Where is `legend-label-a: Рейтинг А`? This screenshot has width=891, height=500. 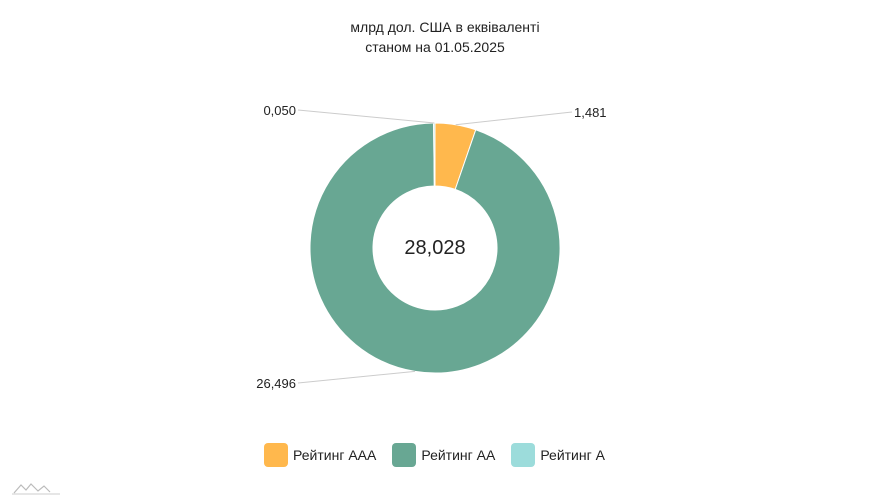 legend-label-a: Рейтинг А is located at coordinates (572, 455).